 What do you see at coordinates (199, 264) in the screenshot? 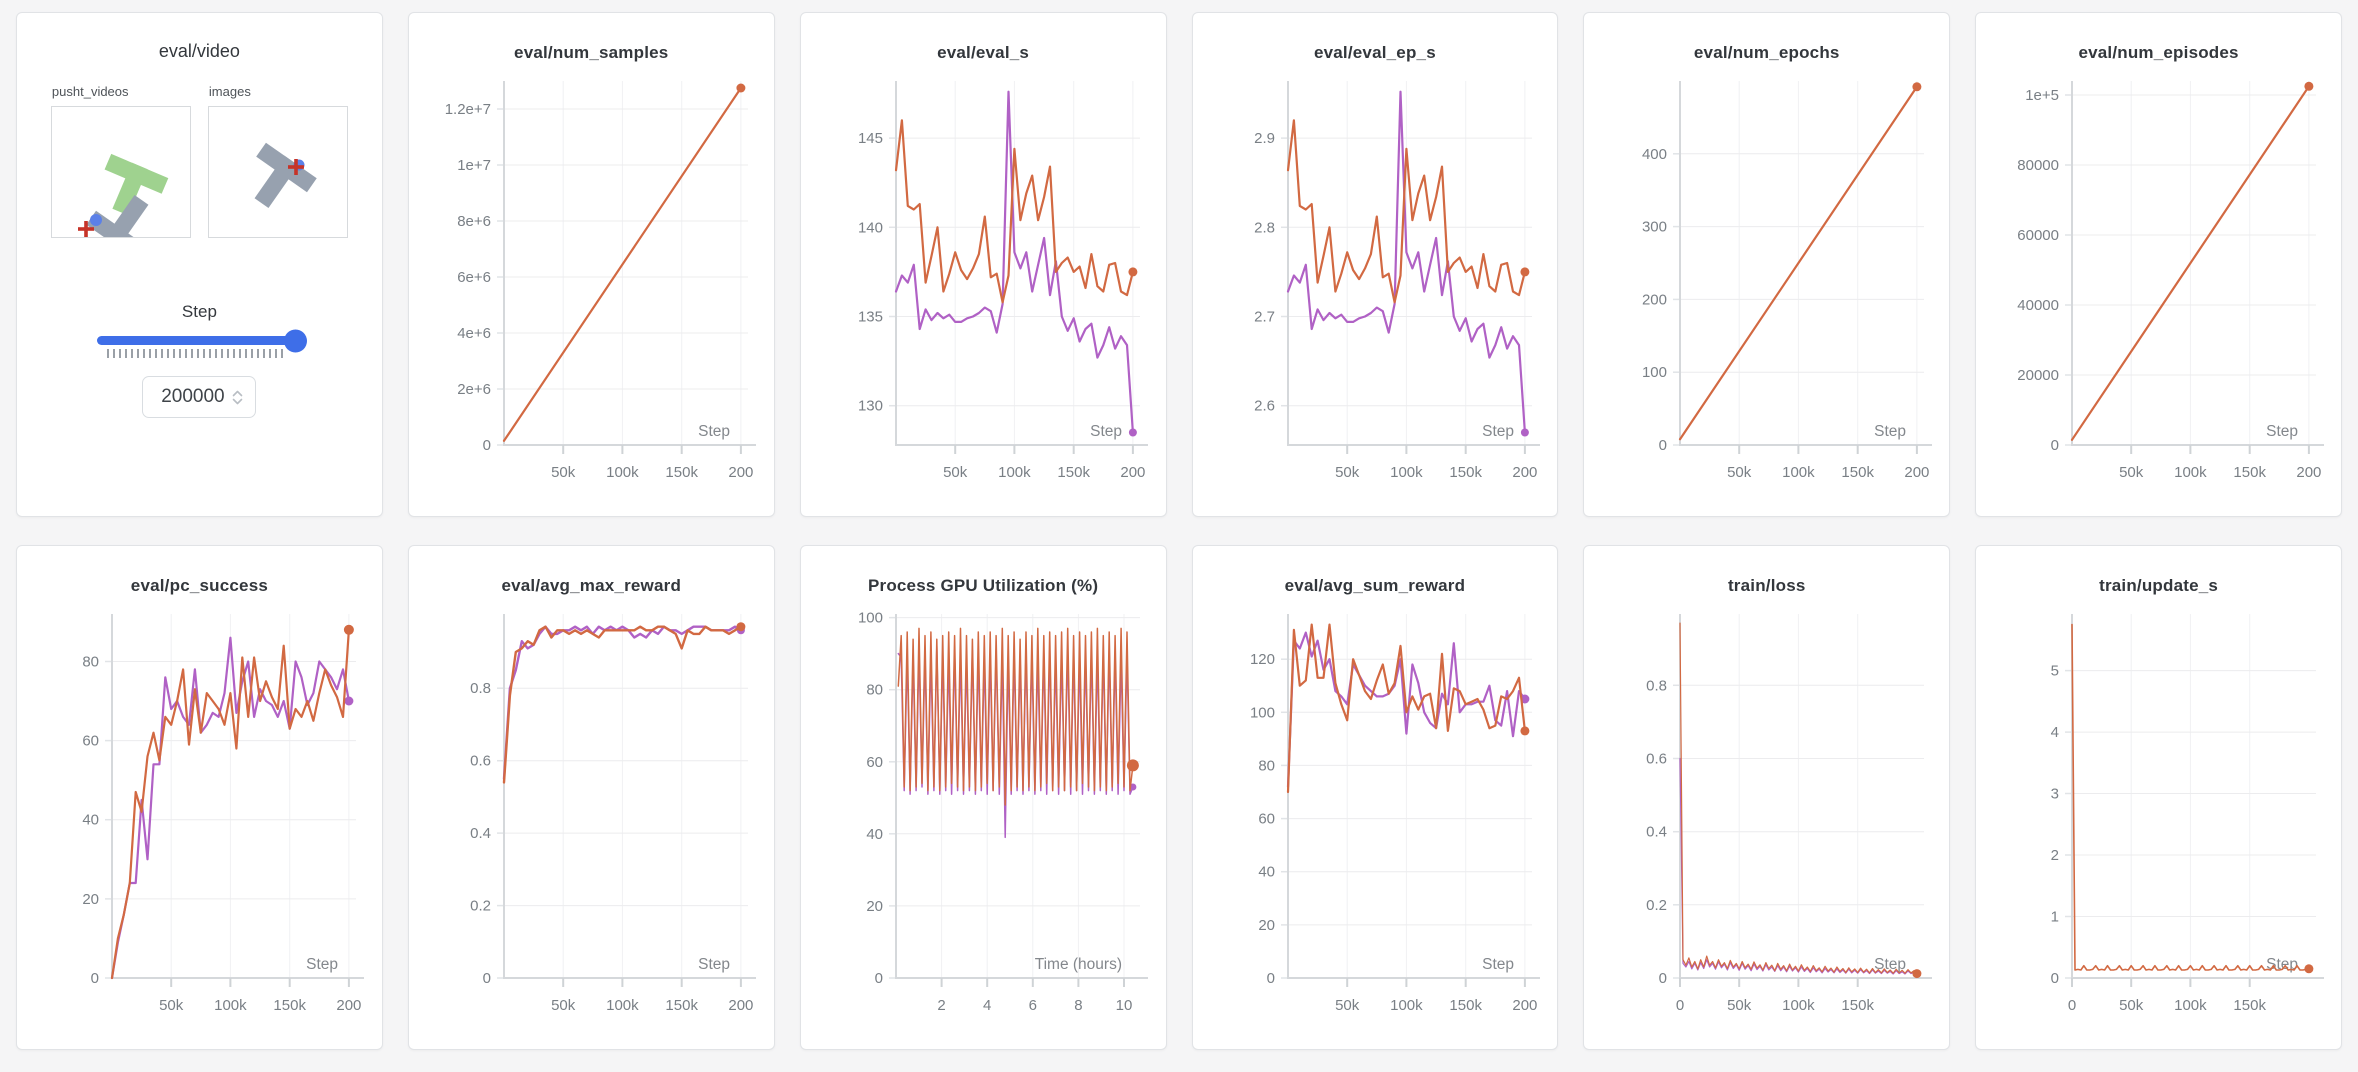
I see `panel-eval-video: eval/video pusht_videos` at bounding box center [199, 264].